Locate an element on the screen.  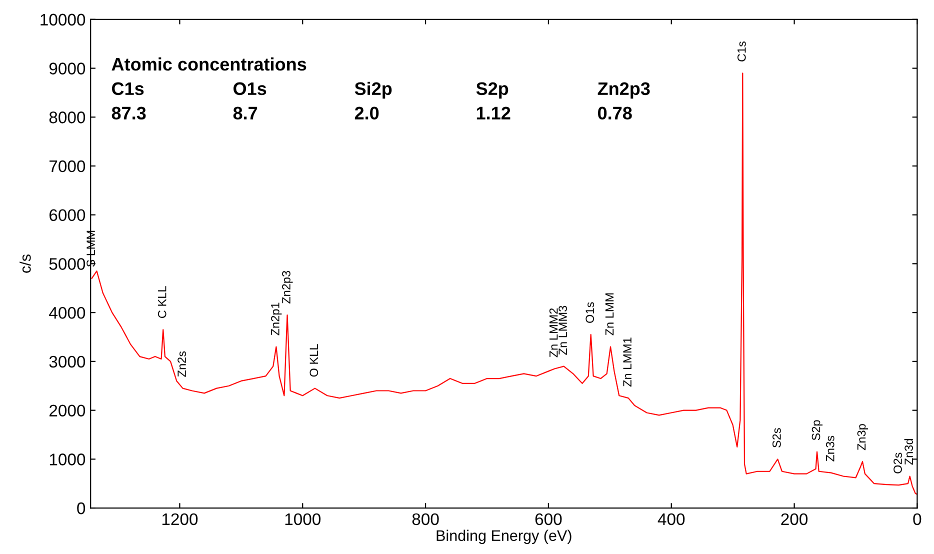
x-tick-label: 0 is located at coordinates (917, 519).